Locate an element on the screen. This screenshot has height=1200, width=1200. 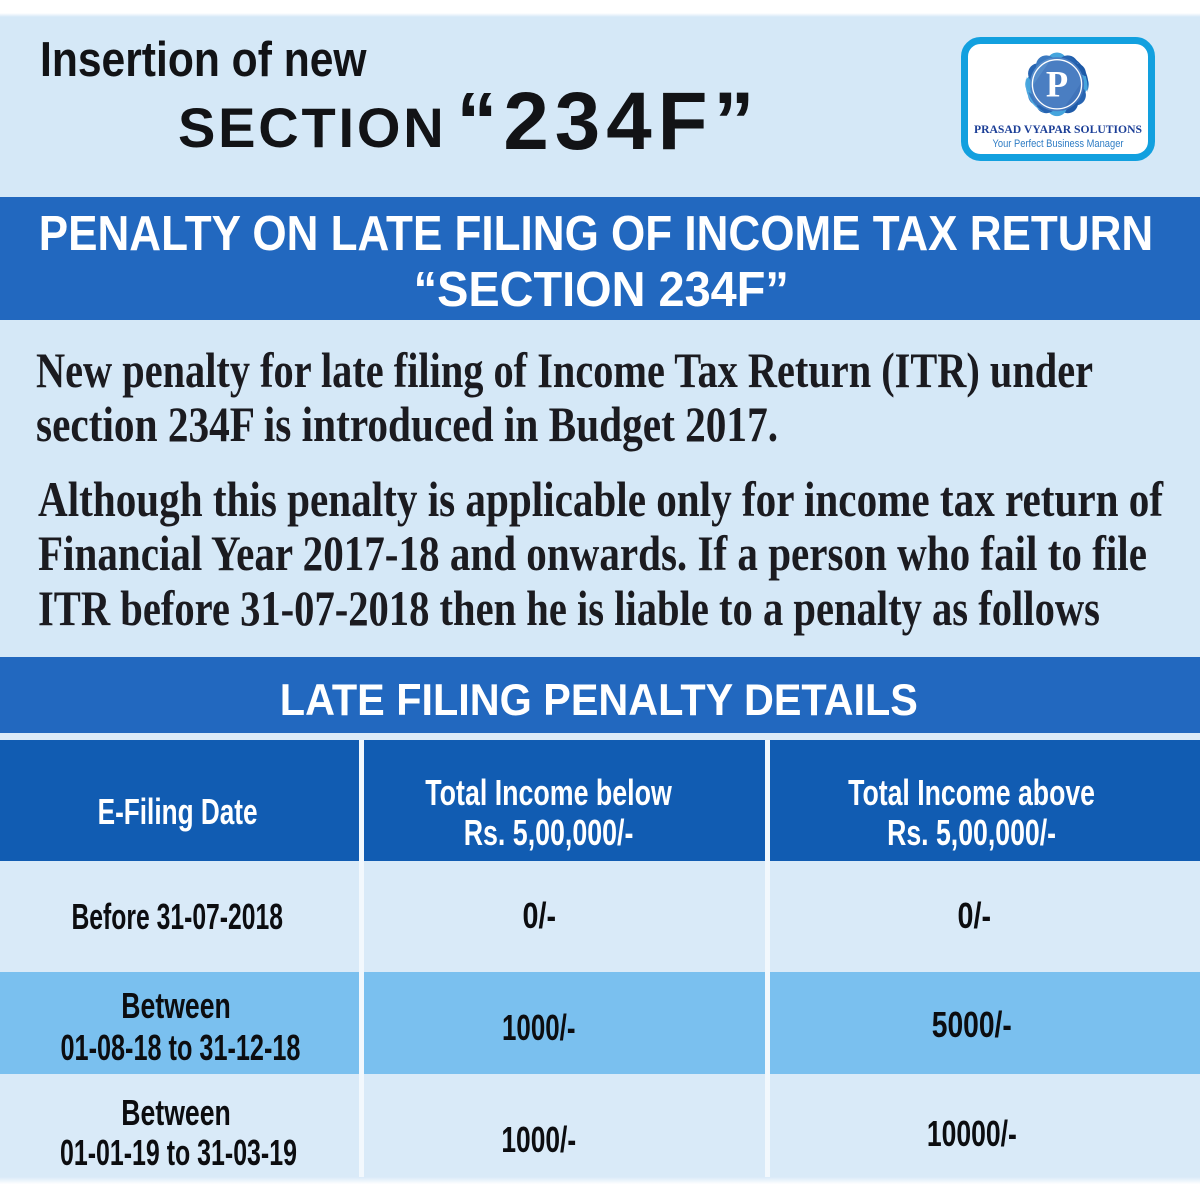
svg-text: Your Perfect Business Manager is located at coordinates (1058, 144).